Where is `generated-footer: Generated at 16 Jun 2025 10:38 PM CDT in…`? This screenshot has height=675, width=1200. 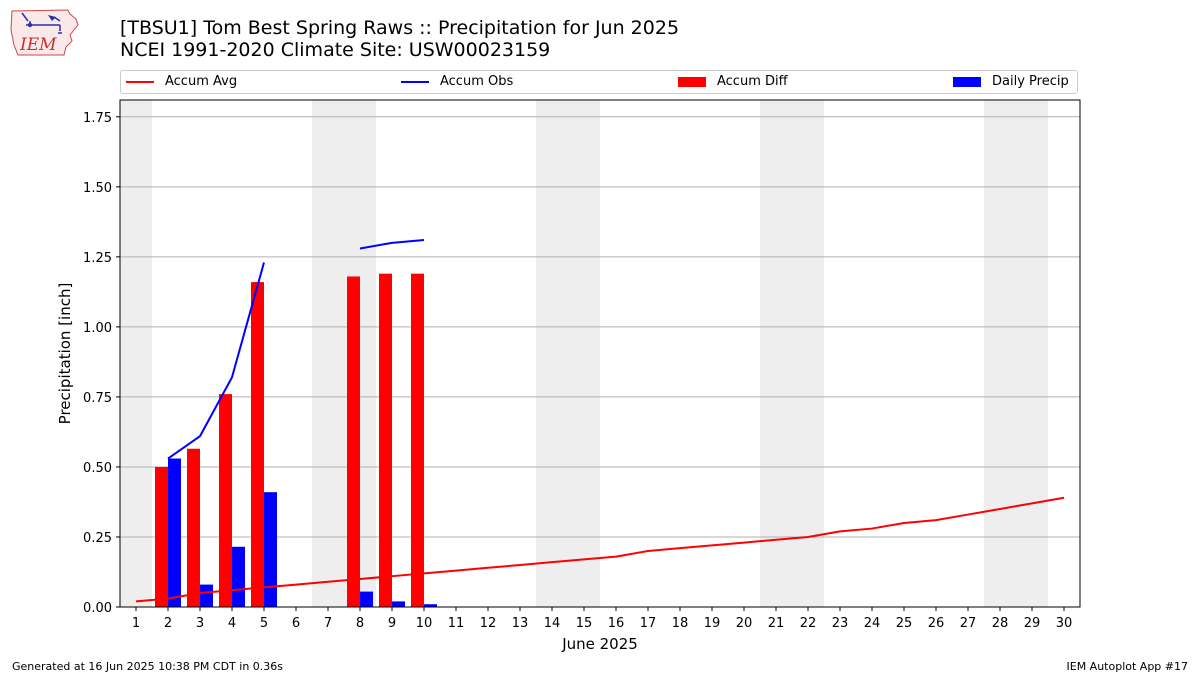
generated-footer: Generated at 16 Jun 2025 10:38 PM CDT in… is located at coordinates (148, 666).